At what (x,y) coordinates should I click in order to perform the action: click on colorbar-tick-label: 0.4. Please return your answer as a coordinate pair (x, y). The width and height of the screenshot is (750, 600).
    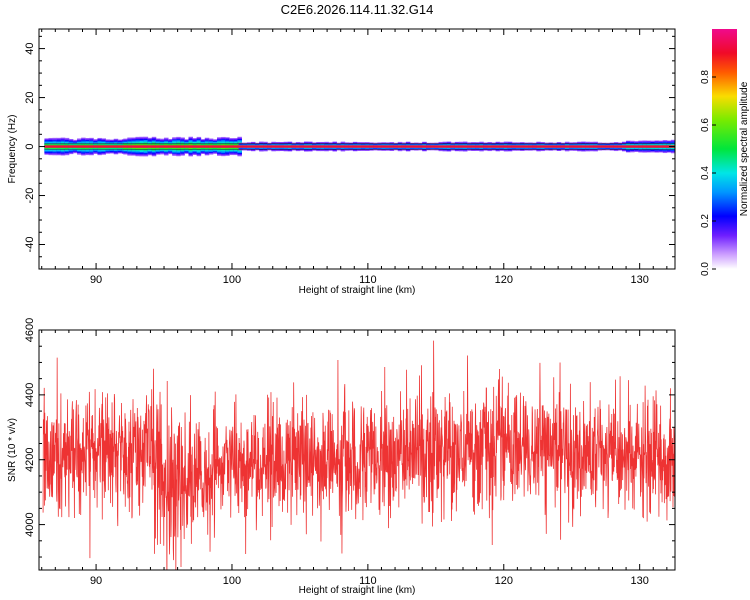
    Looking at the image, I should click on (705, 173).